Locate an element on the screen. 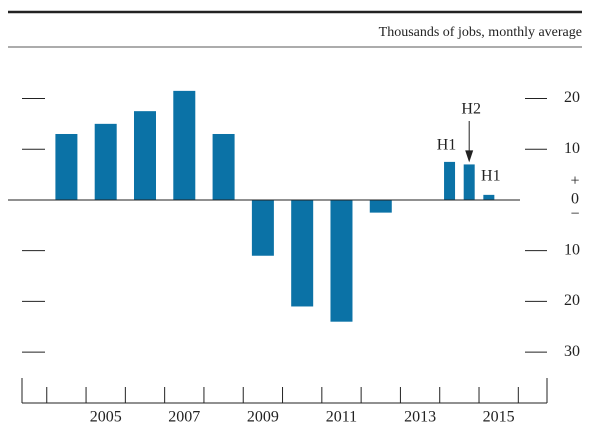 The height and width of the screenshot is (429, 590). unit-label: Thousands of jobs, monthly average is located at coordinates (480, 32).